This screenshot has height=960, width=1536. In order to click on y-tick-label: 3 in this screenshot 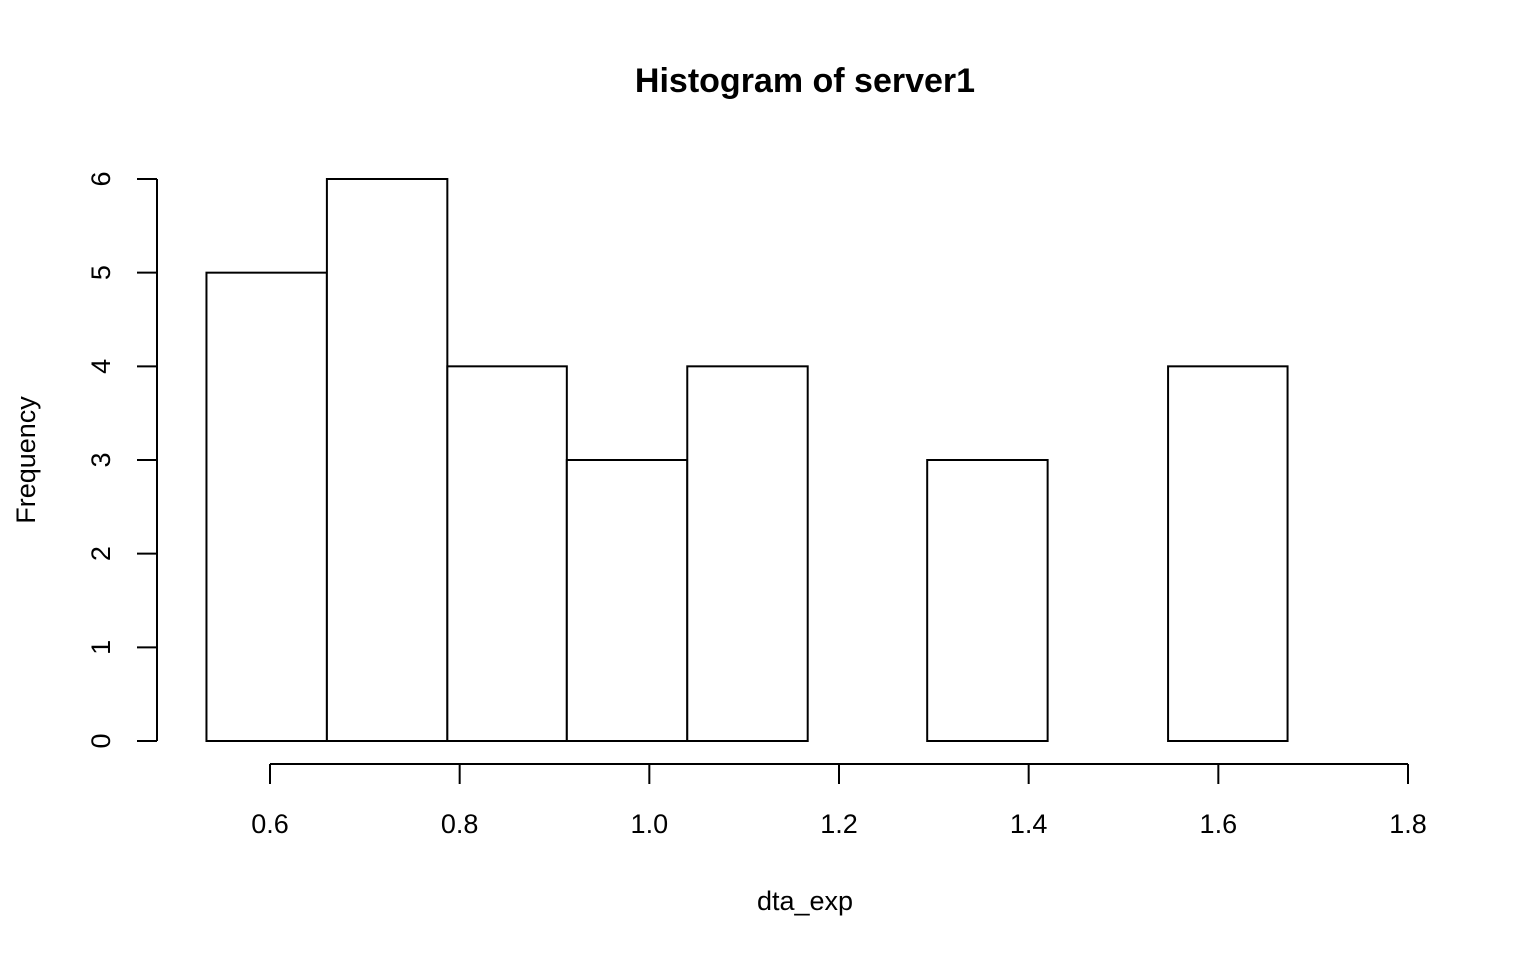, I will do `click(101, 459)`.